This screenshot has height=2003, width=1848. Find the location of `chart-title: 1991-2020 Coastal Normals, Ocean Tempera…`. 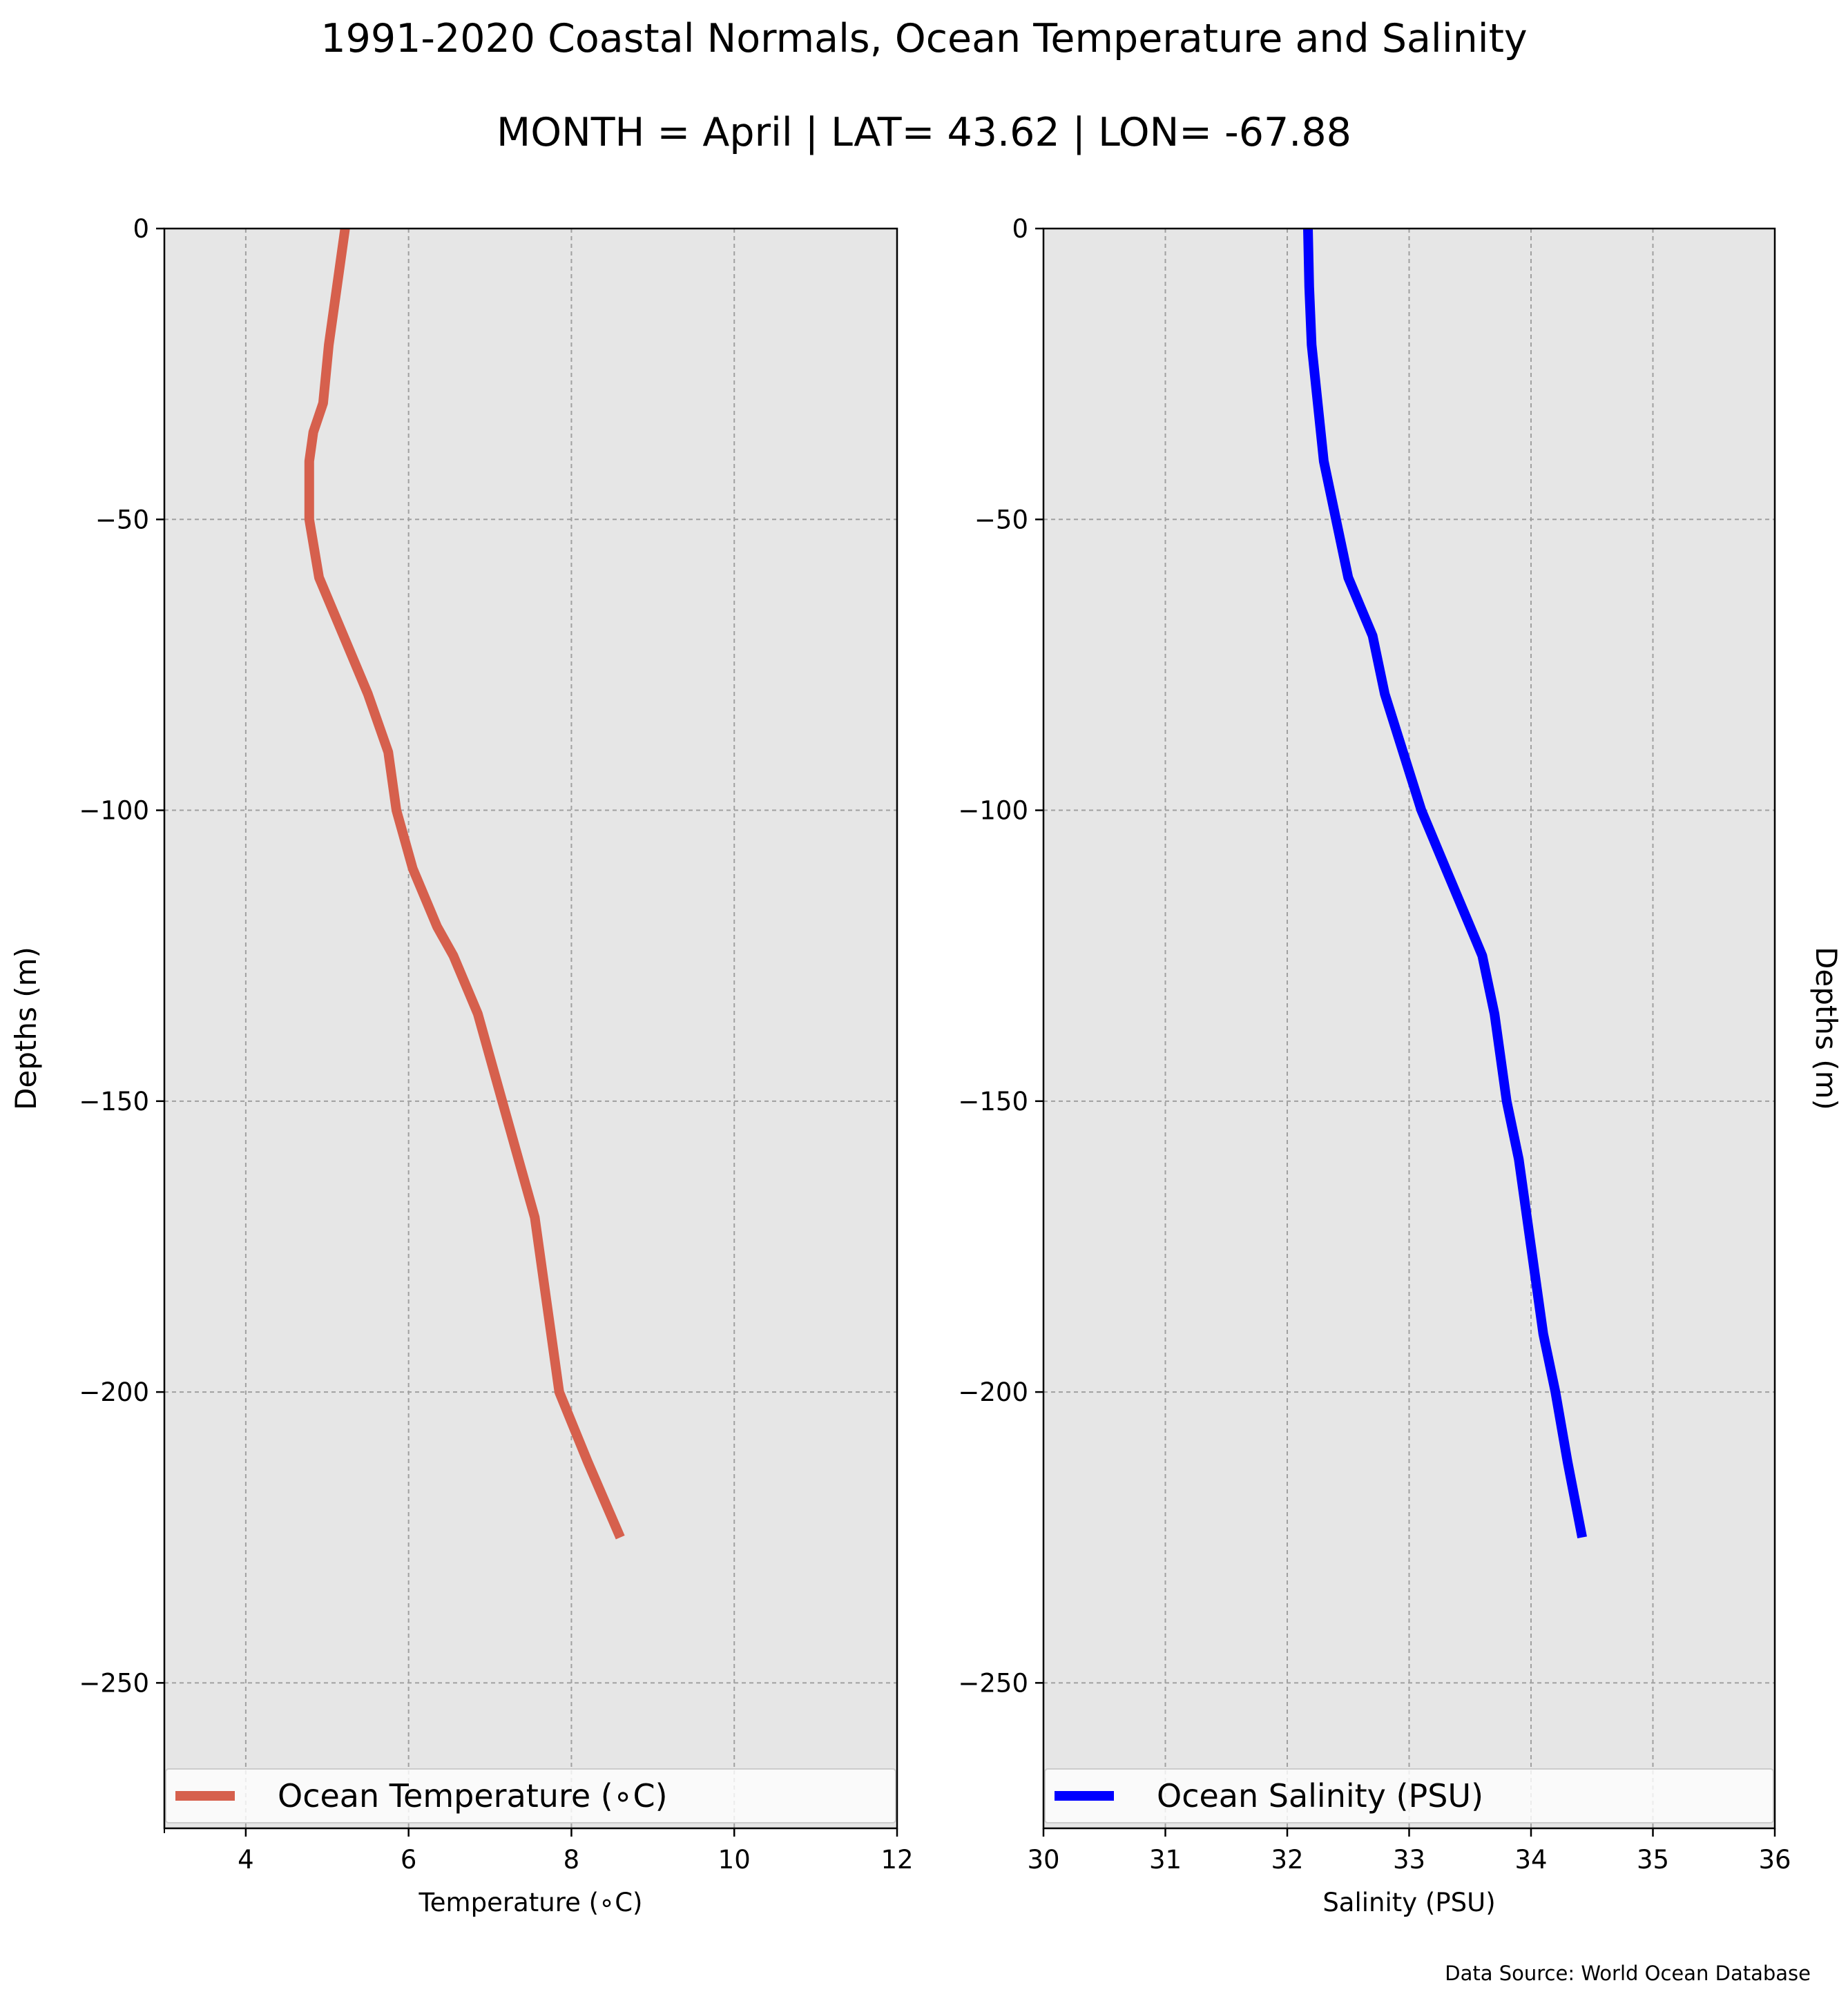

chart-title: 1991-2020 Coastal Normals, Ocean Tempera… is located at coordinates (923, 39).